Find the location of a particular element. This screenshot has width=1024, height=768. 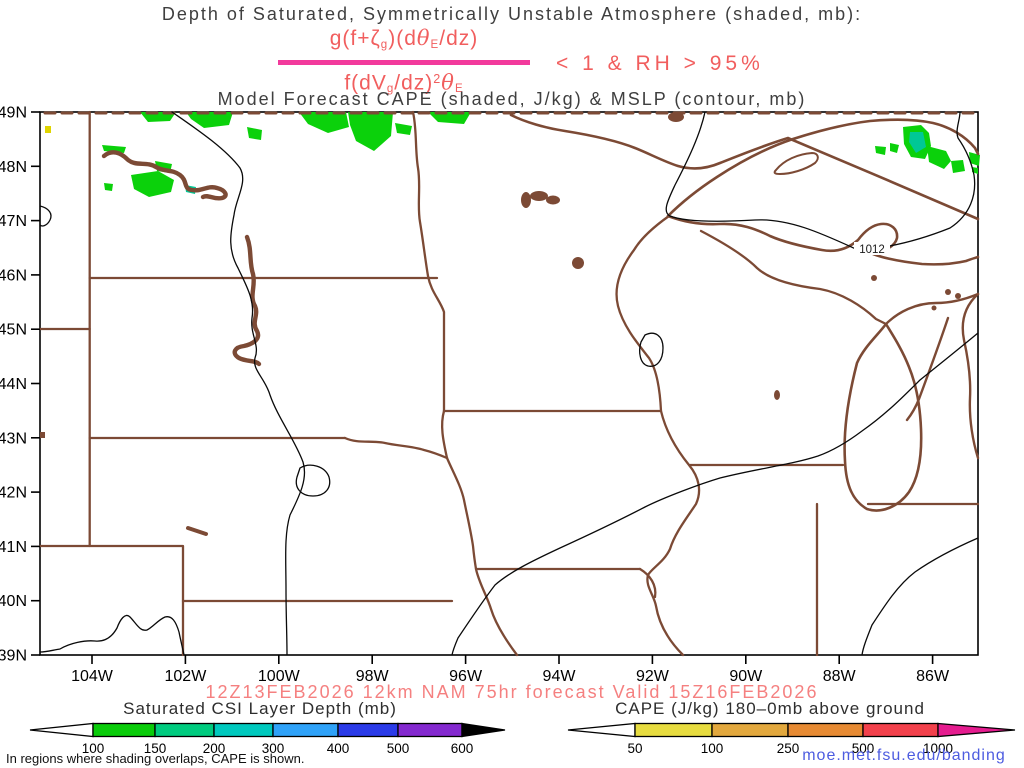

lat-tick-label: 48N is located at coordinates (13, 167).